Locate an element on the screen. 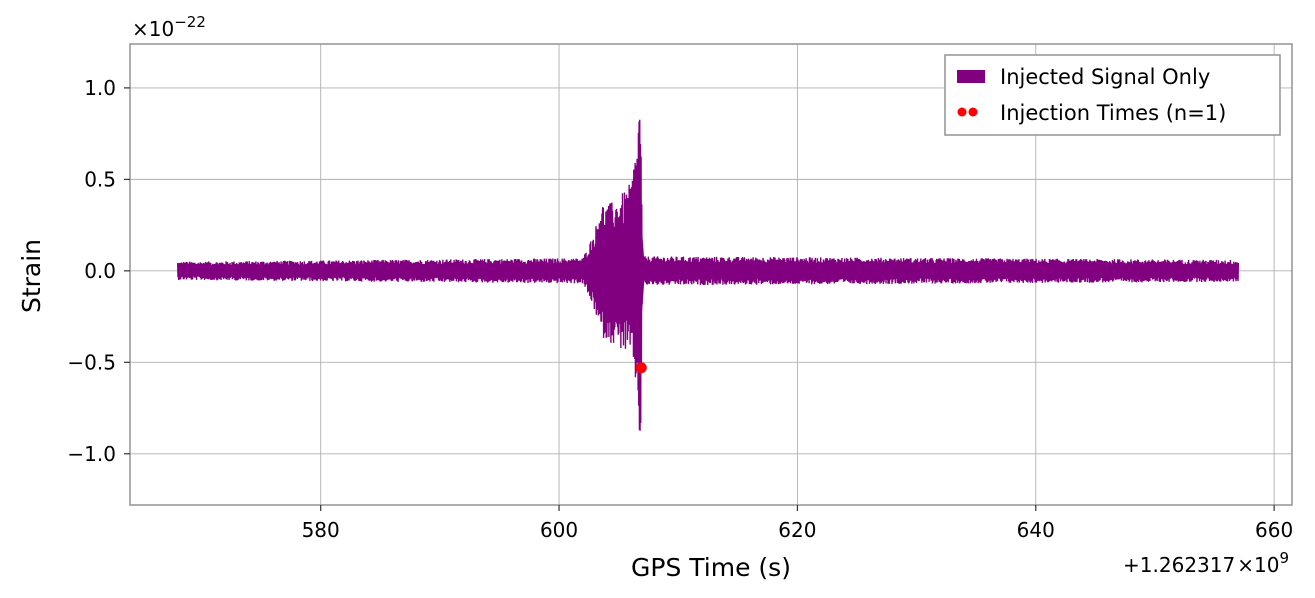 The width and height of the screenshot is (1315, 598). legend-label-injection-times: Injection Times (n=1) is located at coordinates (1113, 113).